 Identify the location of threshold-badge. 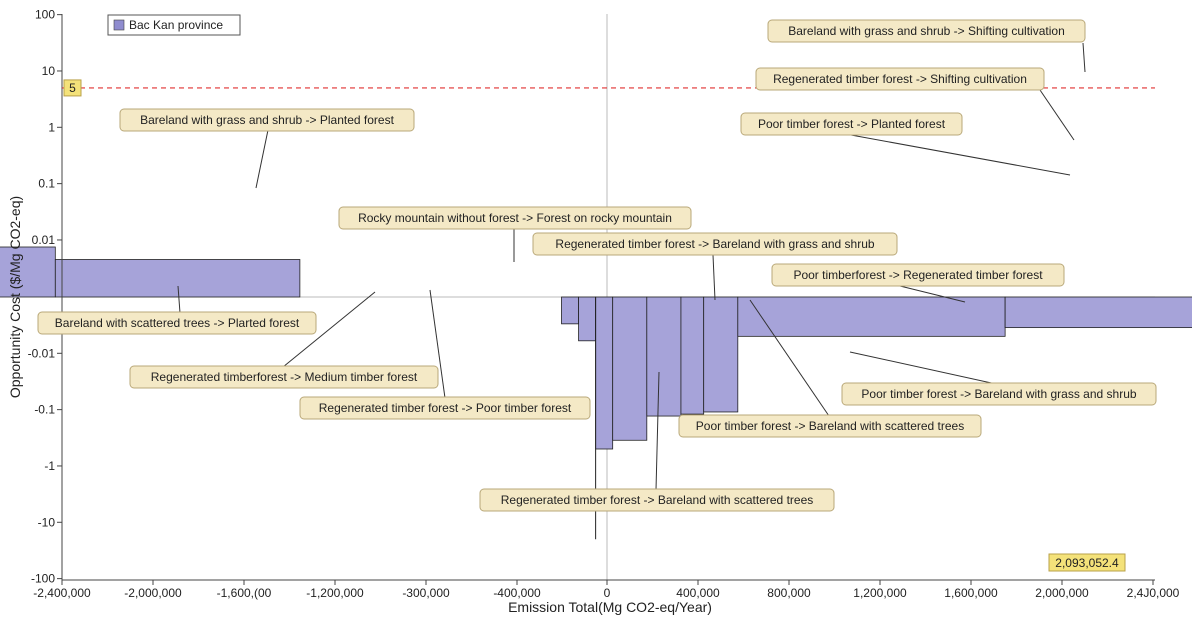
(72, 88).